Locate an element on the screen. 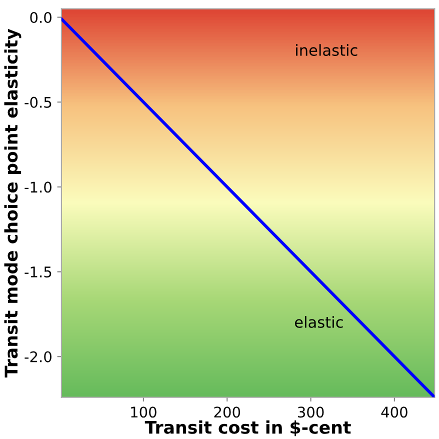  y-tick-label: -0.5 is located at coordinates (38, 102).